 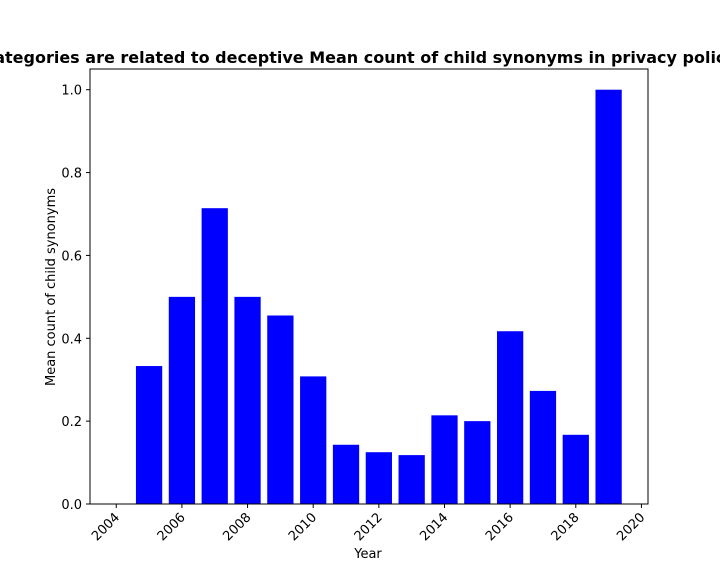 What do you see at coordinates (71, 174) in the screenshot?
I see `y-tick-label: 0.8` at bounding box center [71, 174].